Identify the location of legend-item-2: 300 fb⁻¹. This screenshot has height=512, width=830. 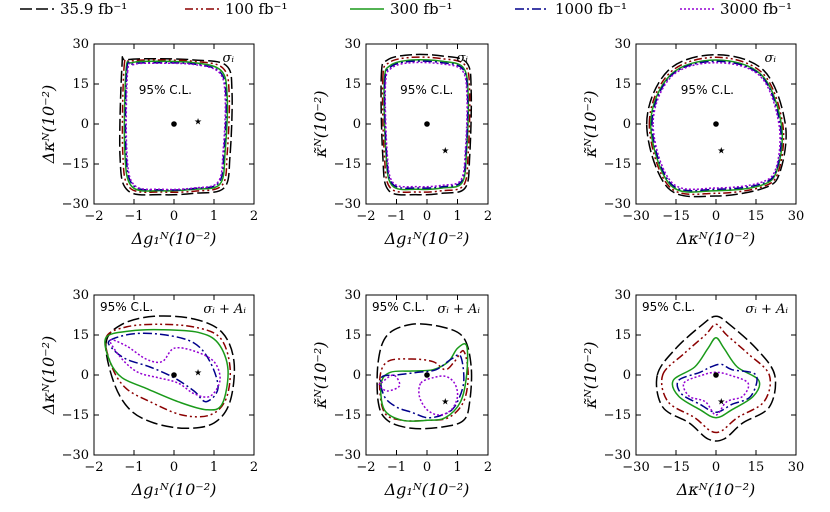
(401, 9).